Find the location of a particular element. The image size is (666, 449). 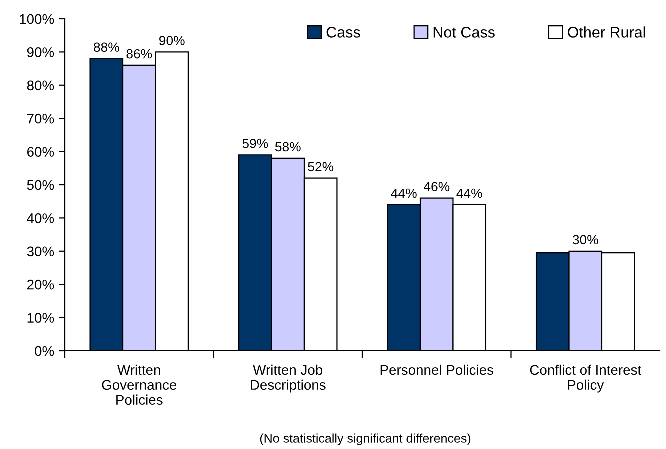

data-label: 58% is located at coordinates (288, 147).